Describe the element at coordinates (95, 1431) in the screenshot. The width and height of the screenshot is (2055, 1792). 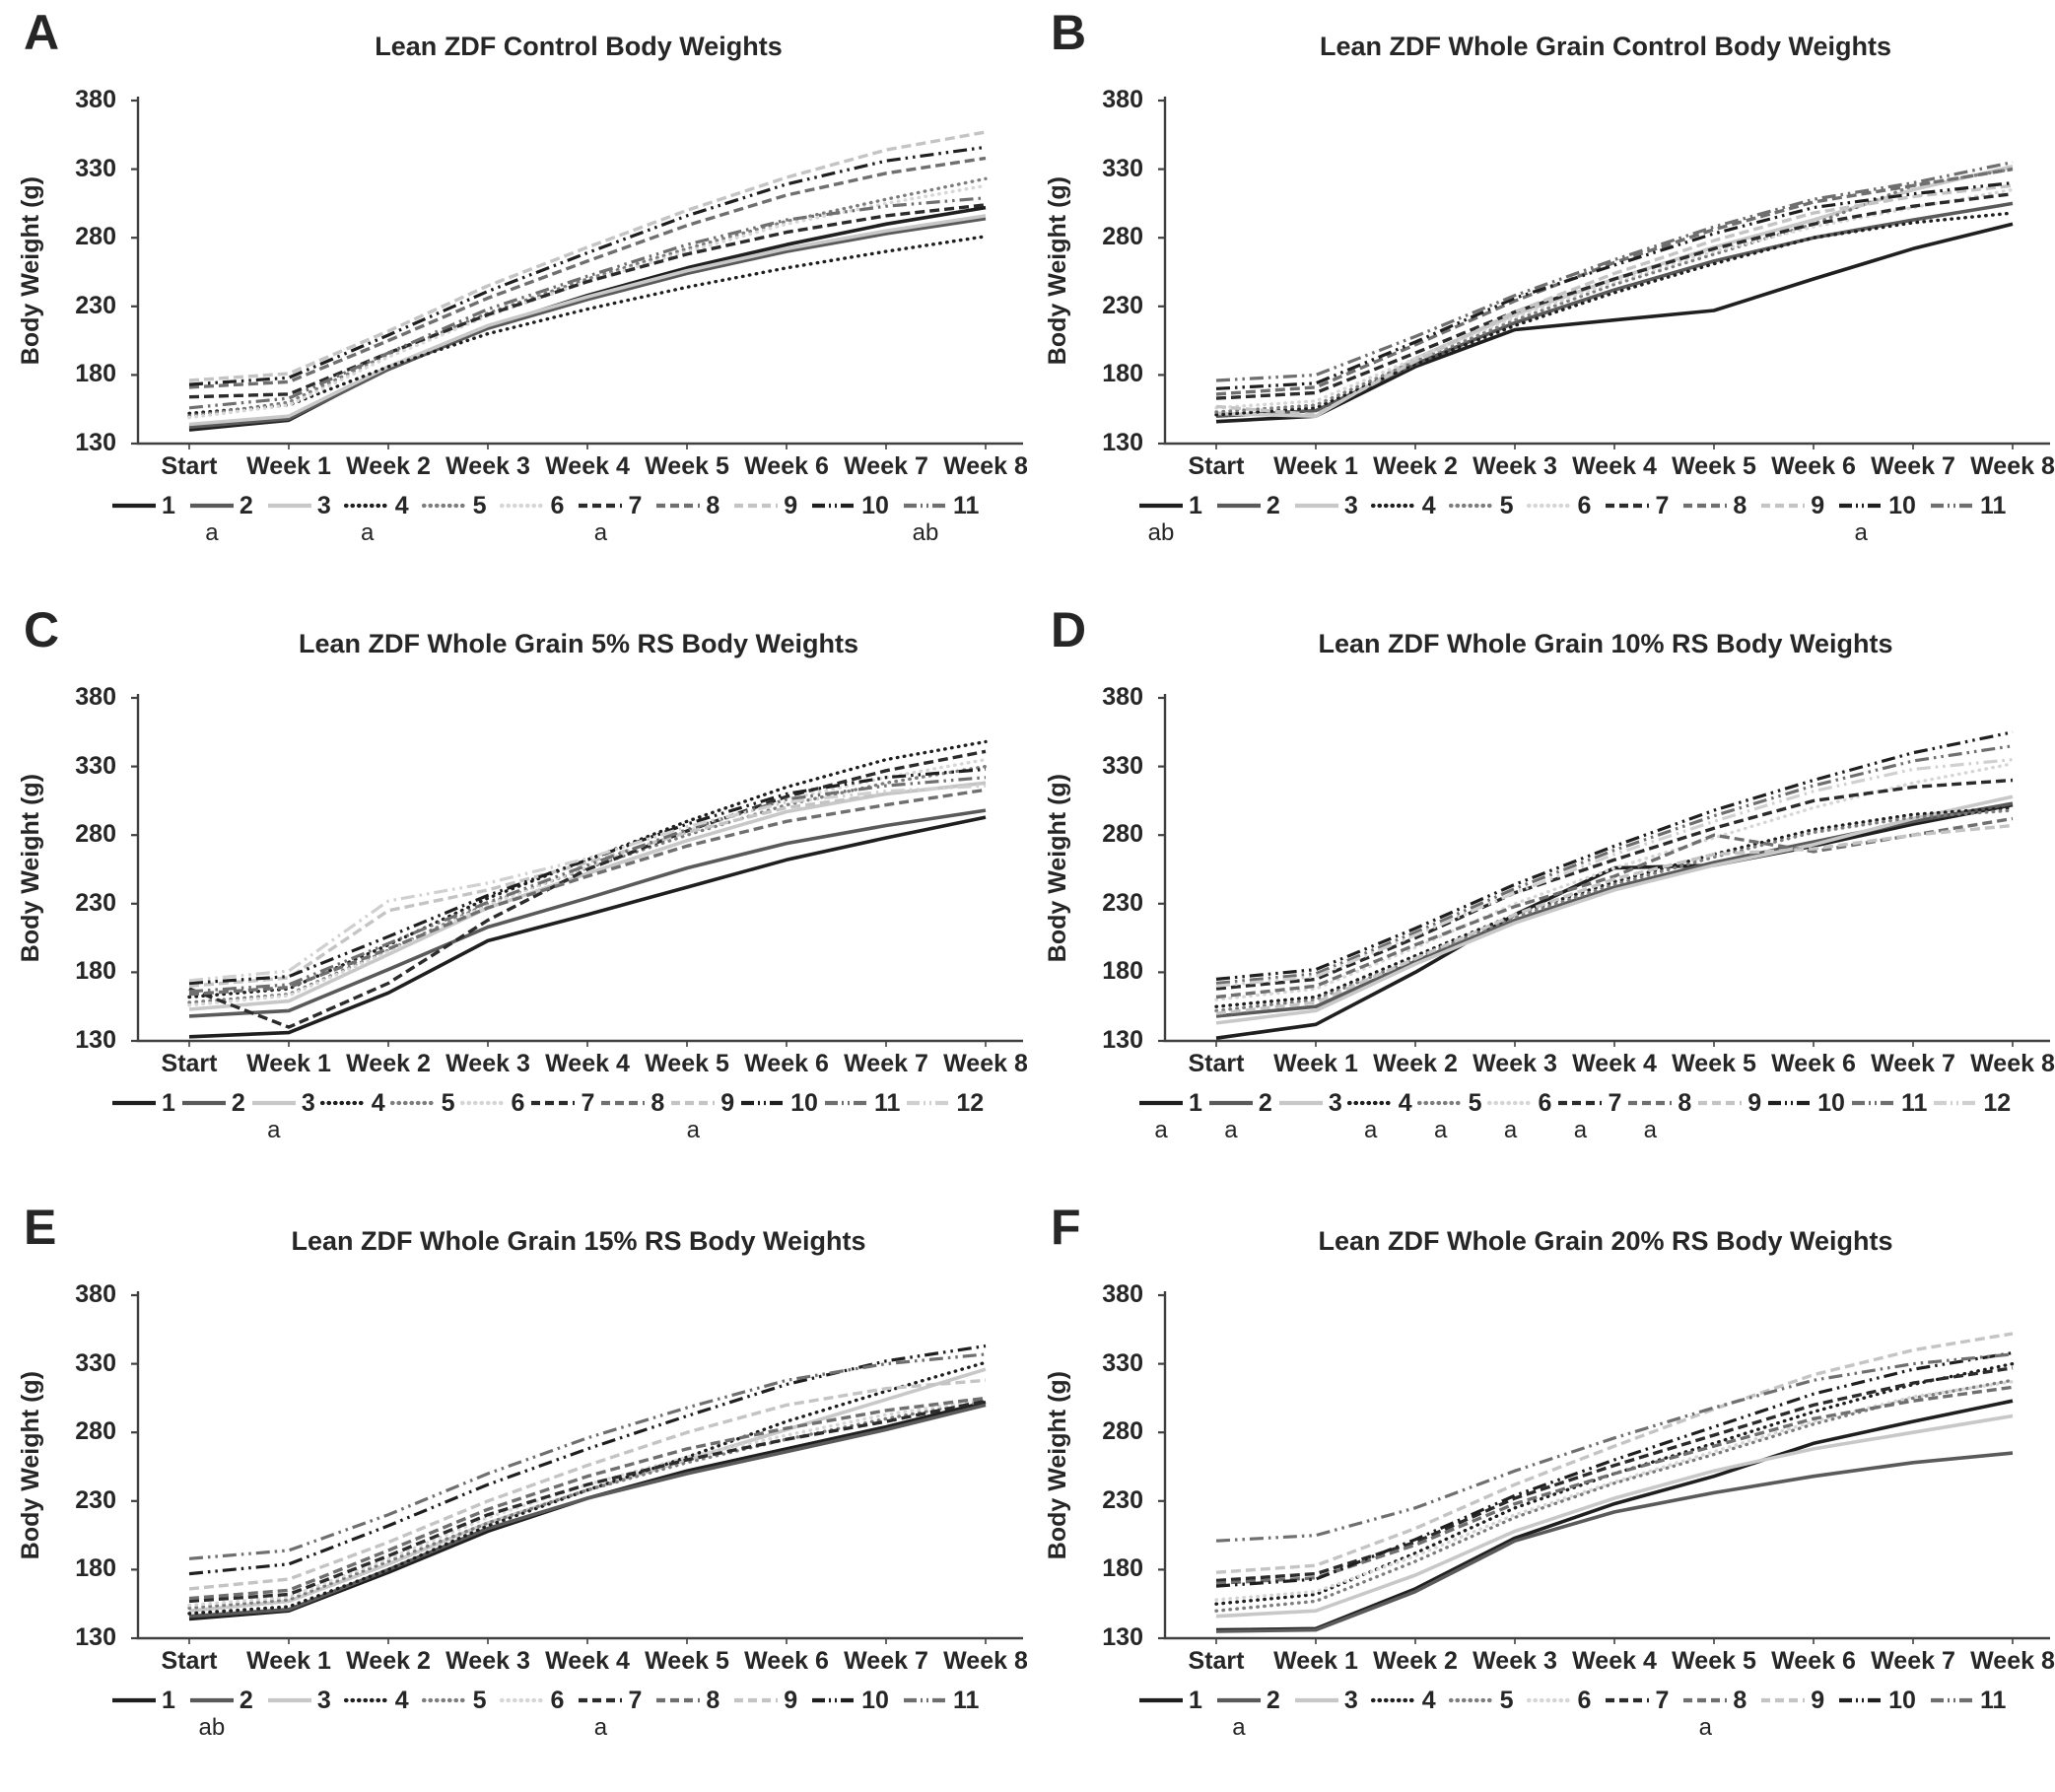
I see `y-tick-label: 280` at that location.